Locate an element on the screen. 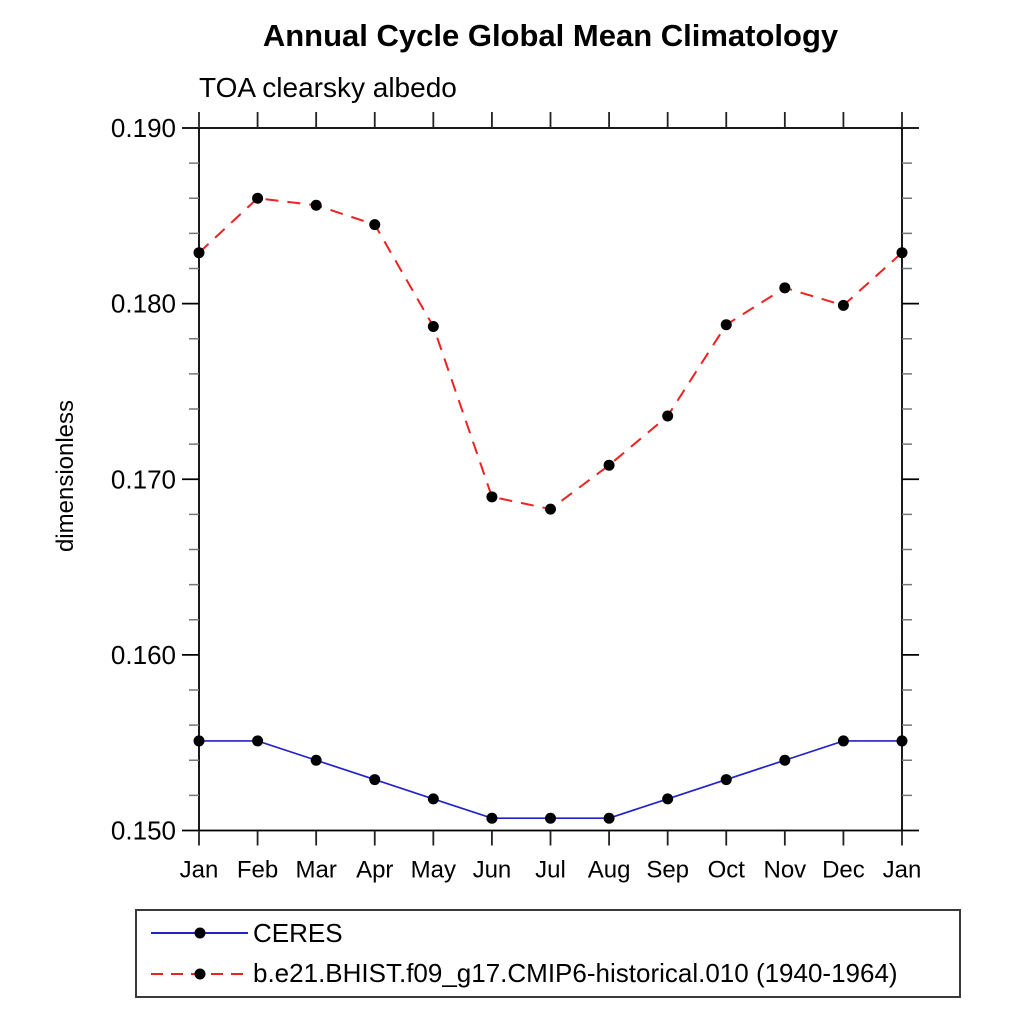  y-axis-tick-label: 0.170 is located at coordinates (143, 479).